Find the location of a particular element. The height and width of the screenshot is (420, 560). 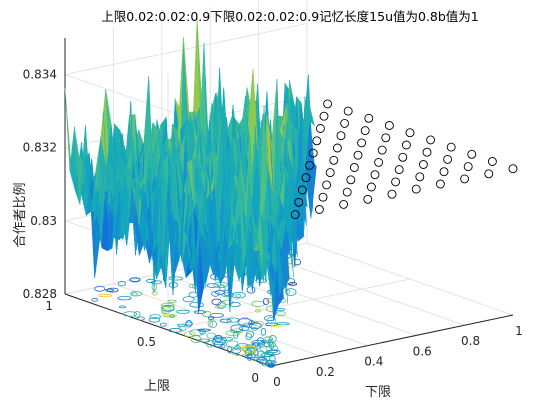

y-axis-line is located at coordinates (168, 330).